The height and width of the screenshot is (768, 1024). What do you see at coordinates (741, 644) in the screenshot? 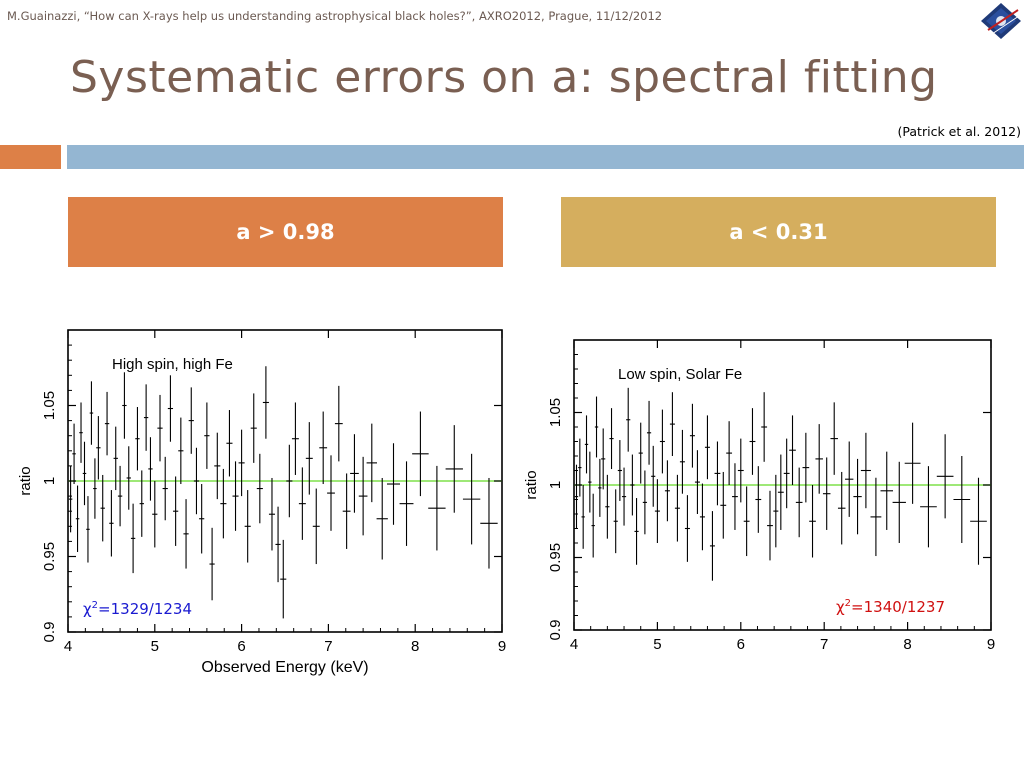
I see `x-tick-label-right: 6` at bounding box center [741, 644].